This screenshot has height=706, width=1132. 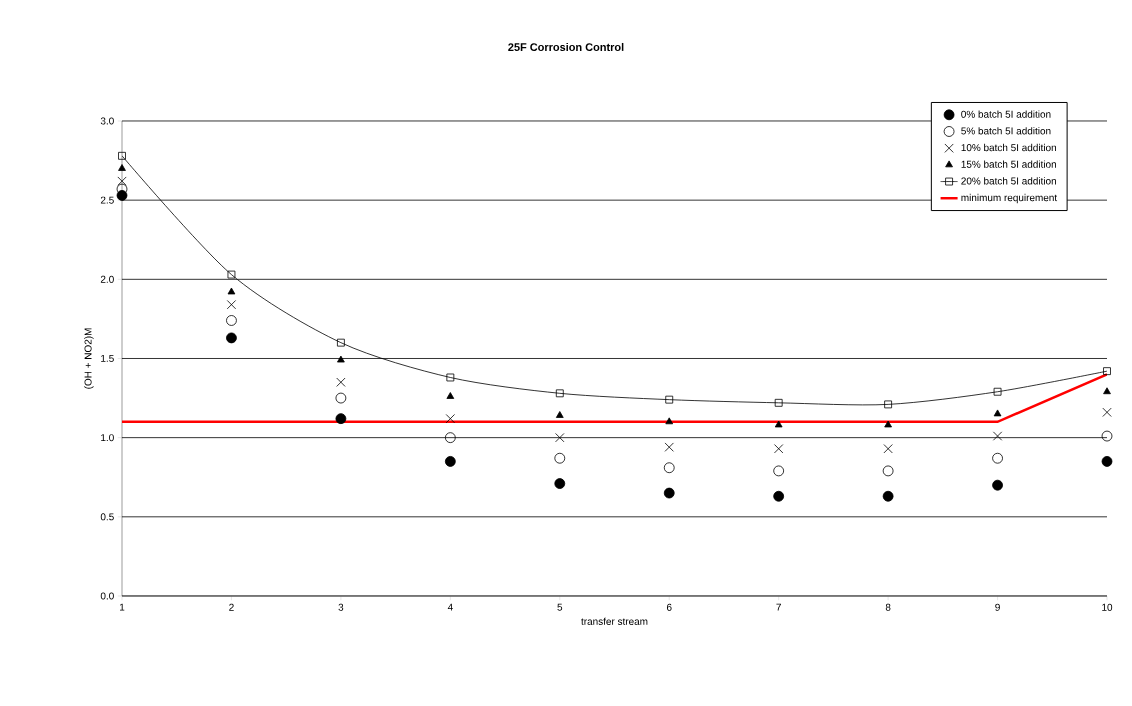 What do you see at coordinates (1008, 147) in the screenshot?
I see `legend-label: 10% batch 5I addition` at bounding box center [1008, 147].